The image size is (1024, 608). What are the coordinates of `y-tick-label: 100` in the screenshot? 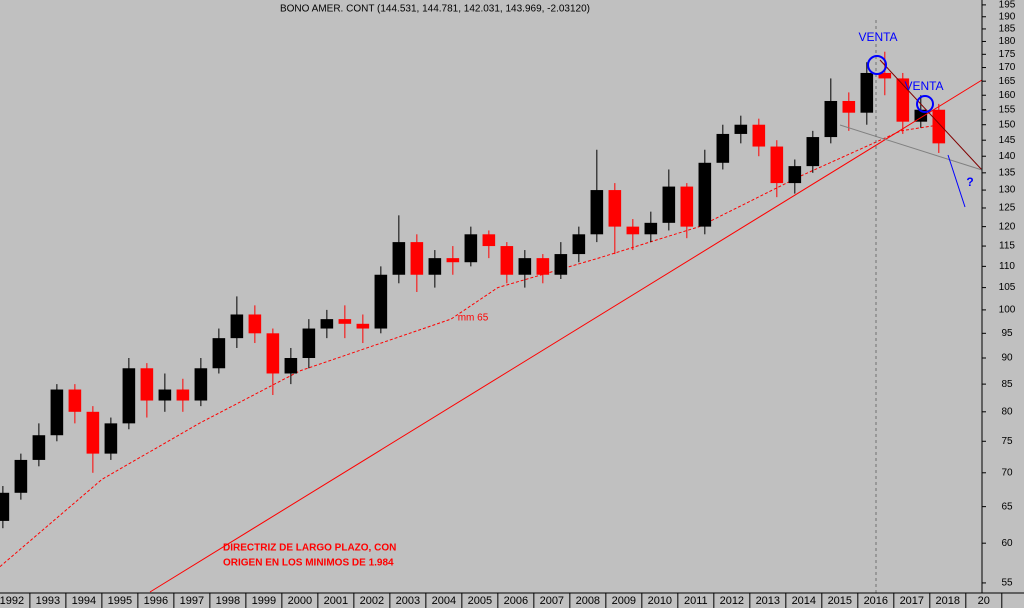 It's located at (1007, 310).